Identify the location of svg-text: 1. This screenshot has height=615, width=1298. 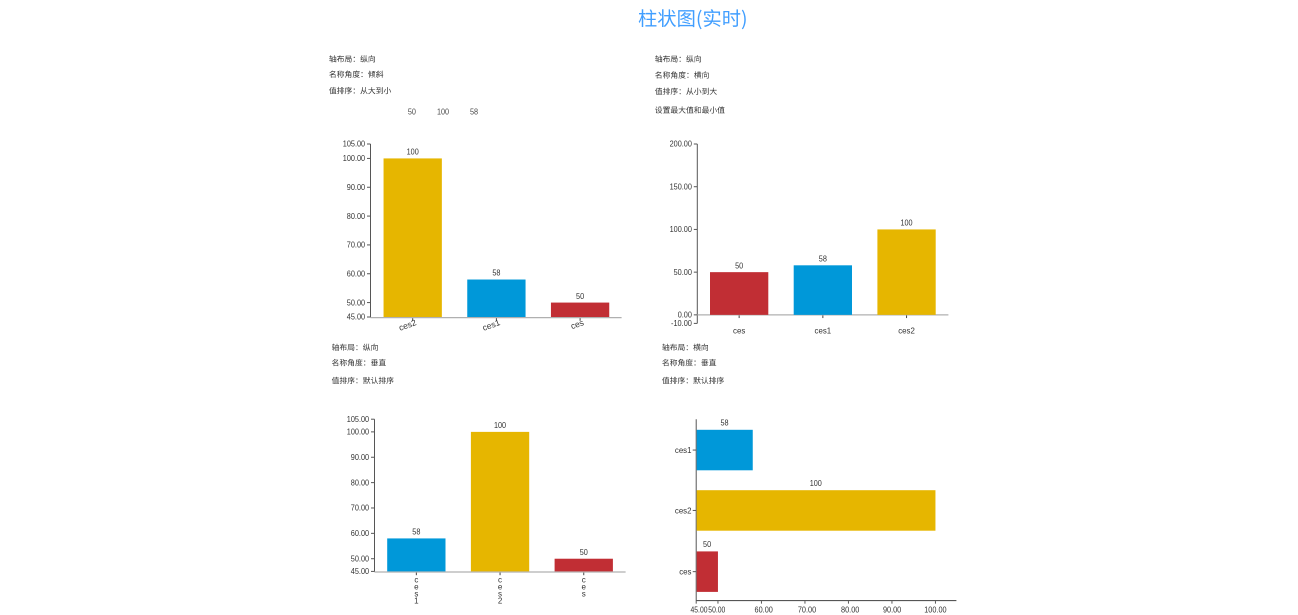
(416, 600).